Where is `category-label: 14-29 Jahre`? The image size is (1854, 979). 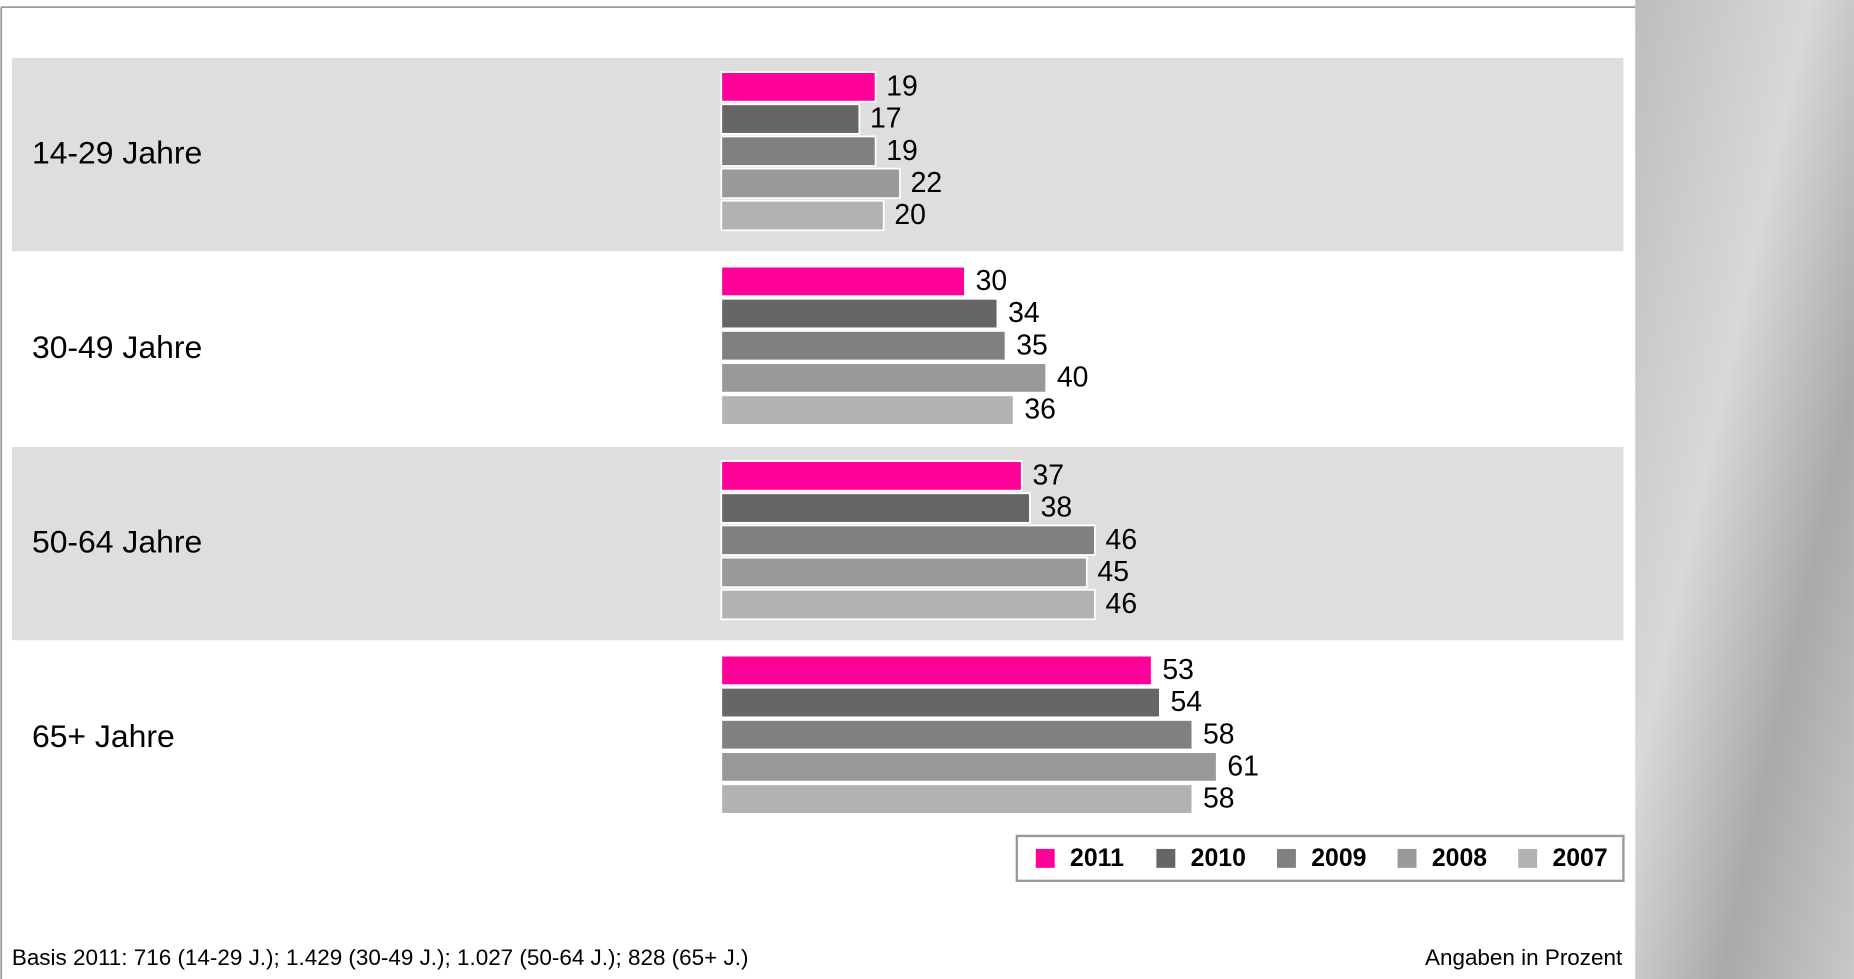
category-label: 14-29 Jahre is located at coordinates (117, 153).